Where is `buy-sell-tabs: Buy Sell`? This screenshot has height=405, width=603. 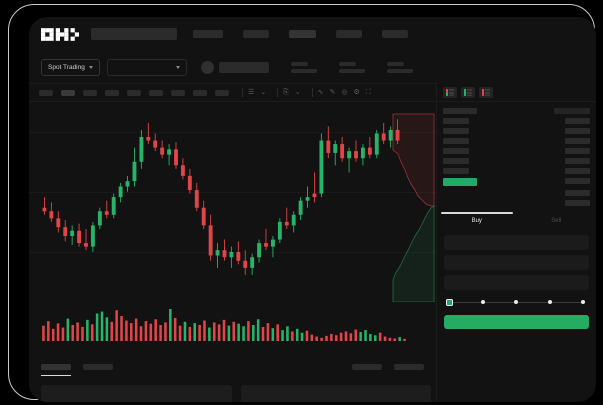 buy-sell-tabs: Buy Sell is located at coordinates (516, 220).